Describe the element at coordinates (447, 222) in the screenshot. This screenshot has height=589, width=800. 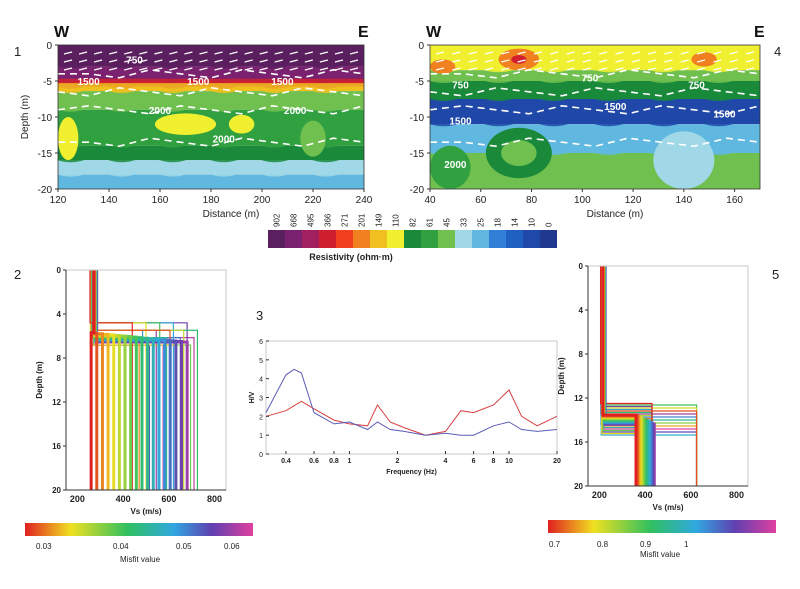
I see `scale-value: 45` at that location.